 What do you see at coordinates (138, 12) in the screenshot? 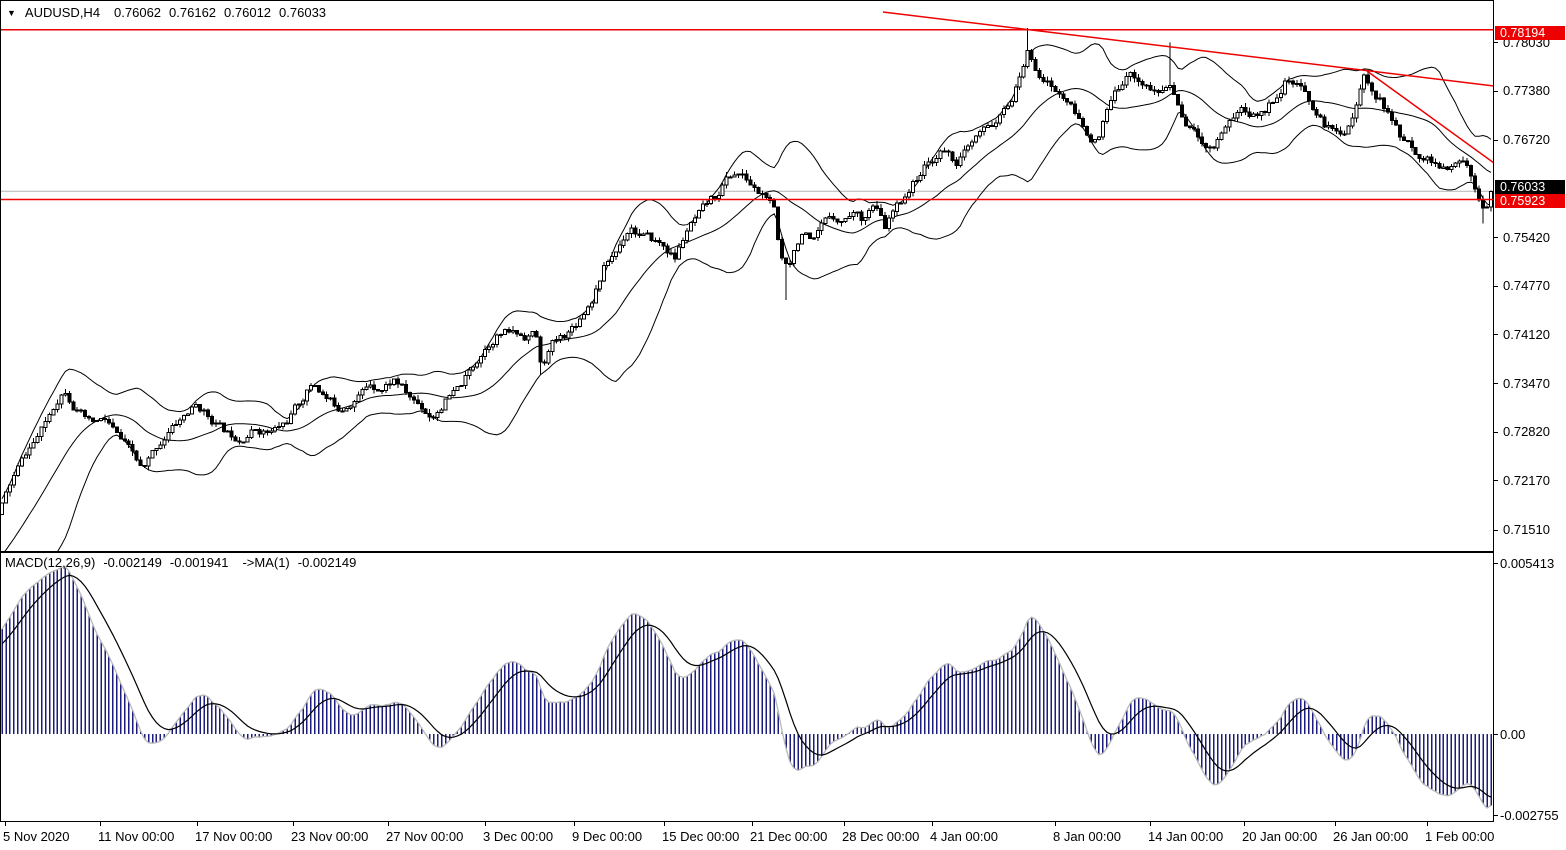
I see `open-value: 0.76062` at bounding box center [138, 12].